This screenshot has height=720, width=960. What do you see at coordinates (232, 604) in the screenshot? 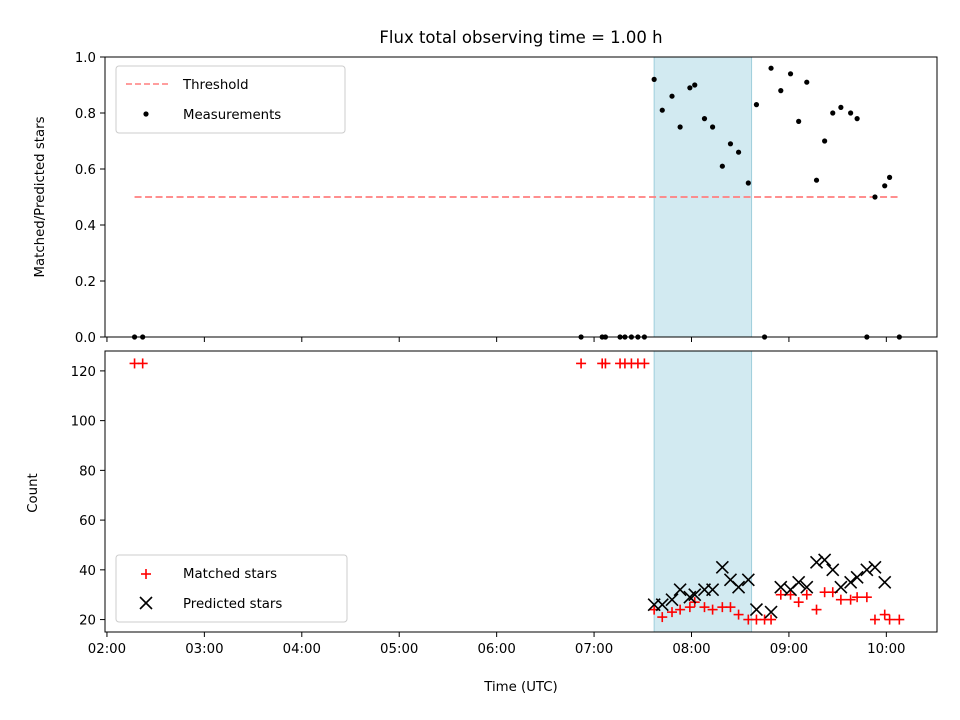
I see `legend-predicted-label: Predicted stars` at bounding box center [232, 604].